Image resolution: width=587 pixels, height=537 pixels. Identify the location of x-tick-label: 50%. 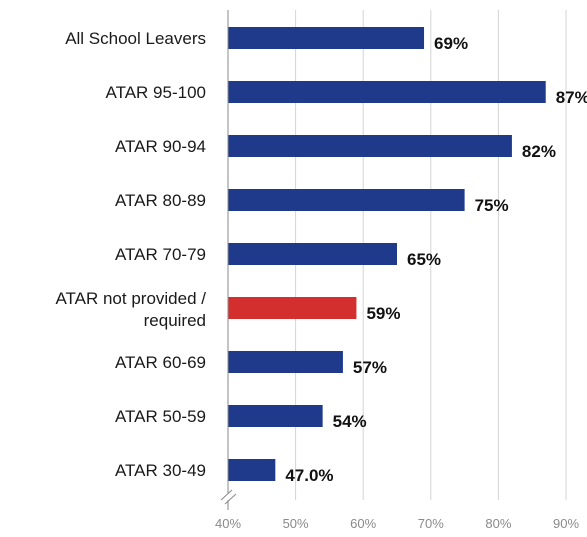
(296, 523).